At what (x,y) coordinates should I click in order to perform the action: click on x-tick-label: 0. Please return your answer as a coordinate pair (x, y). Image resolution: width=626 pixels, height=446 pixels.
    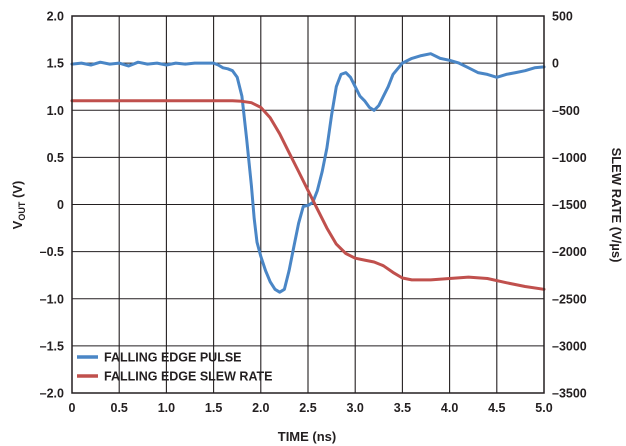
    Looking at the image, I should click on (72, 408).